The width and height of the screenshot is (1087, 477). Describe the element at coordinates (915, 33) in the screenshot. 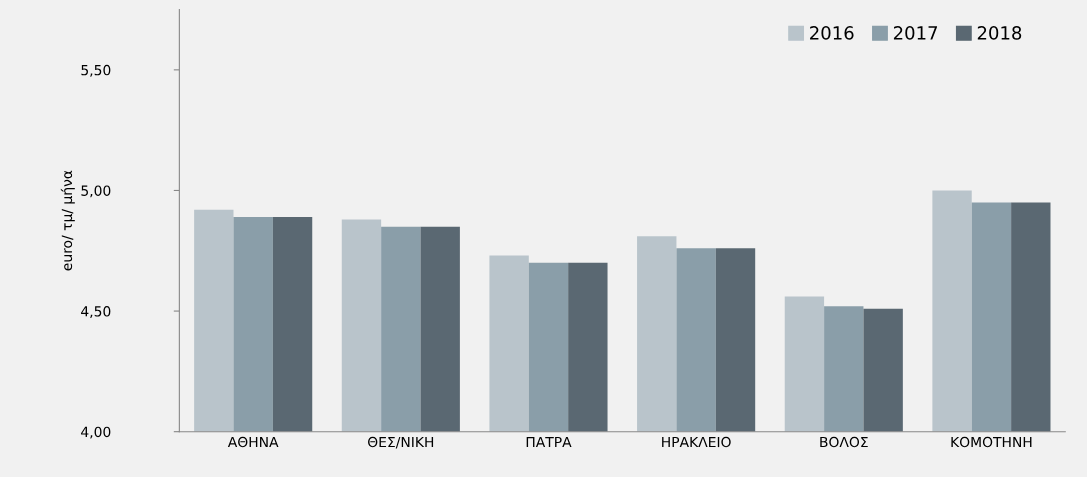

I see `legend-label: 2017` at that location.